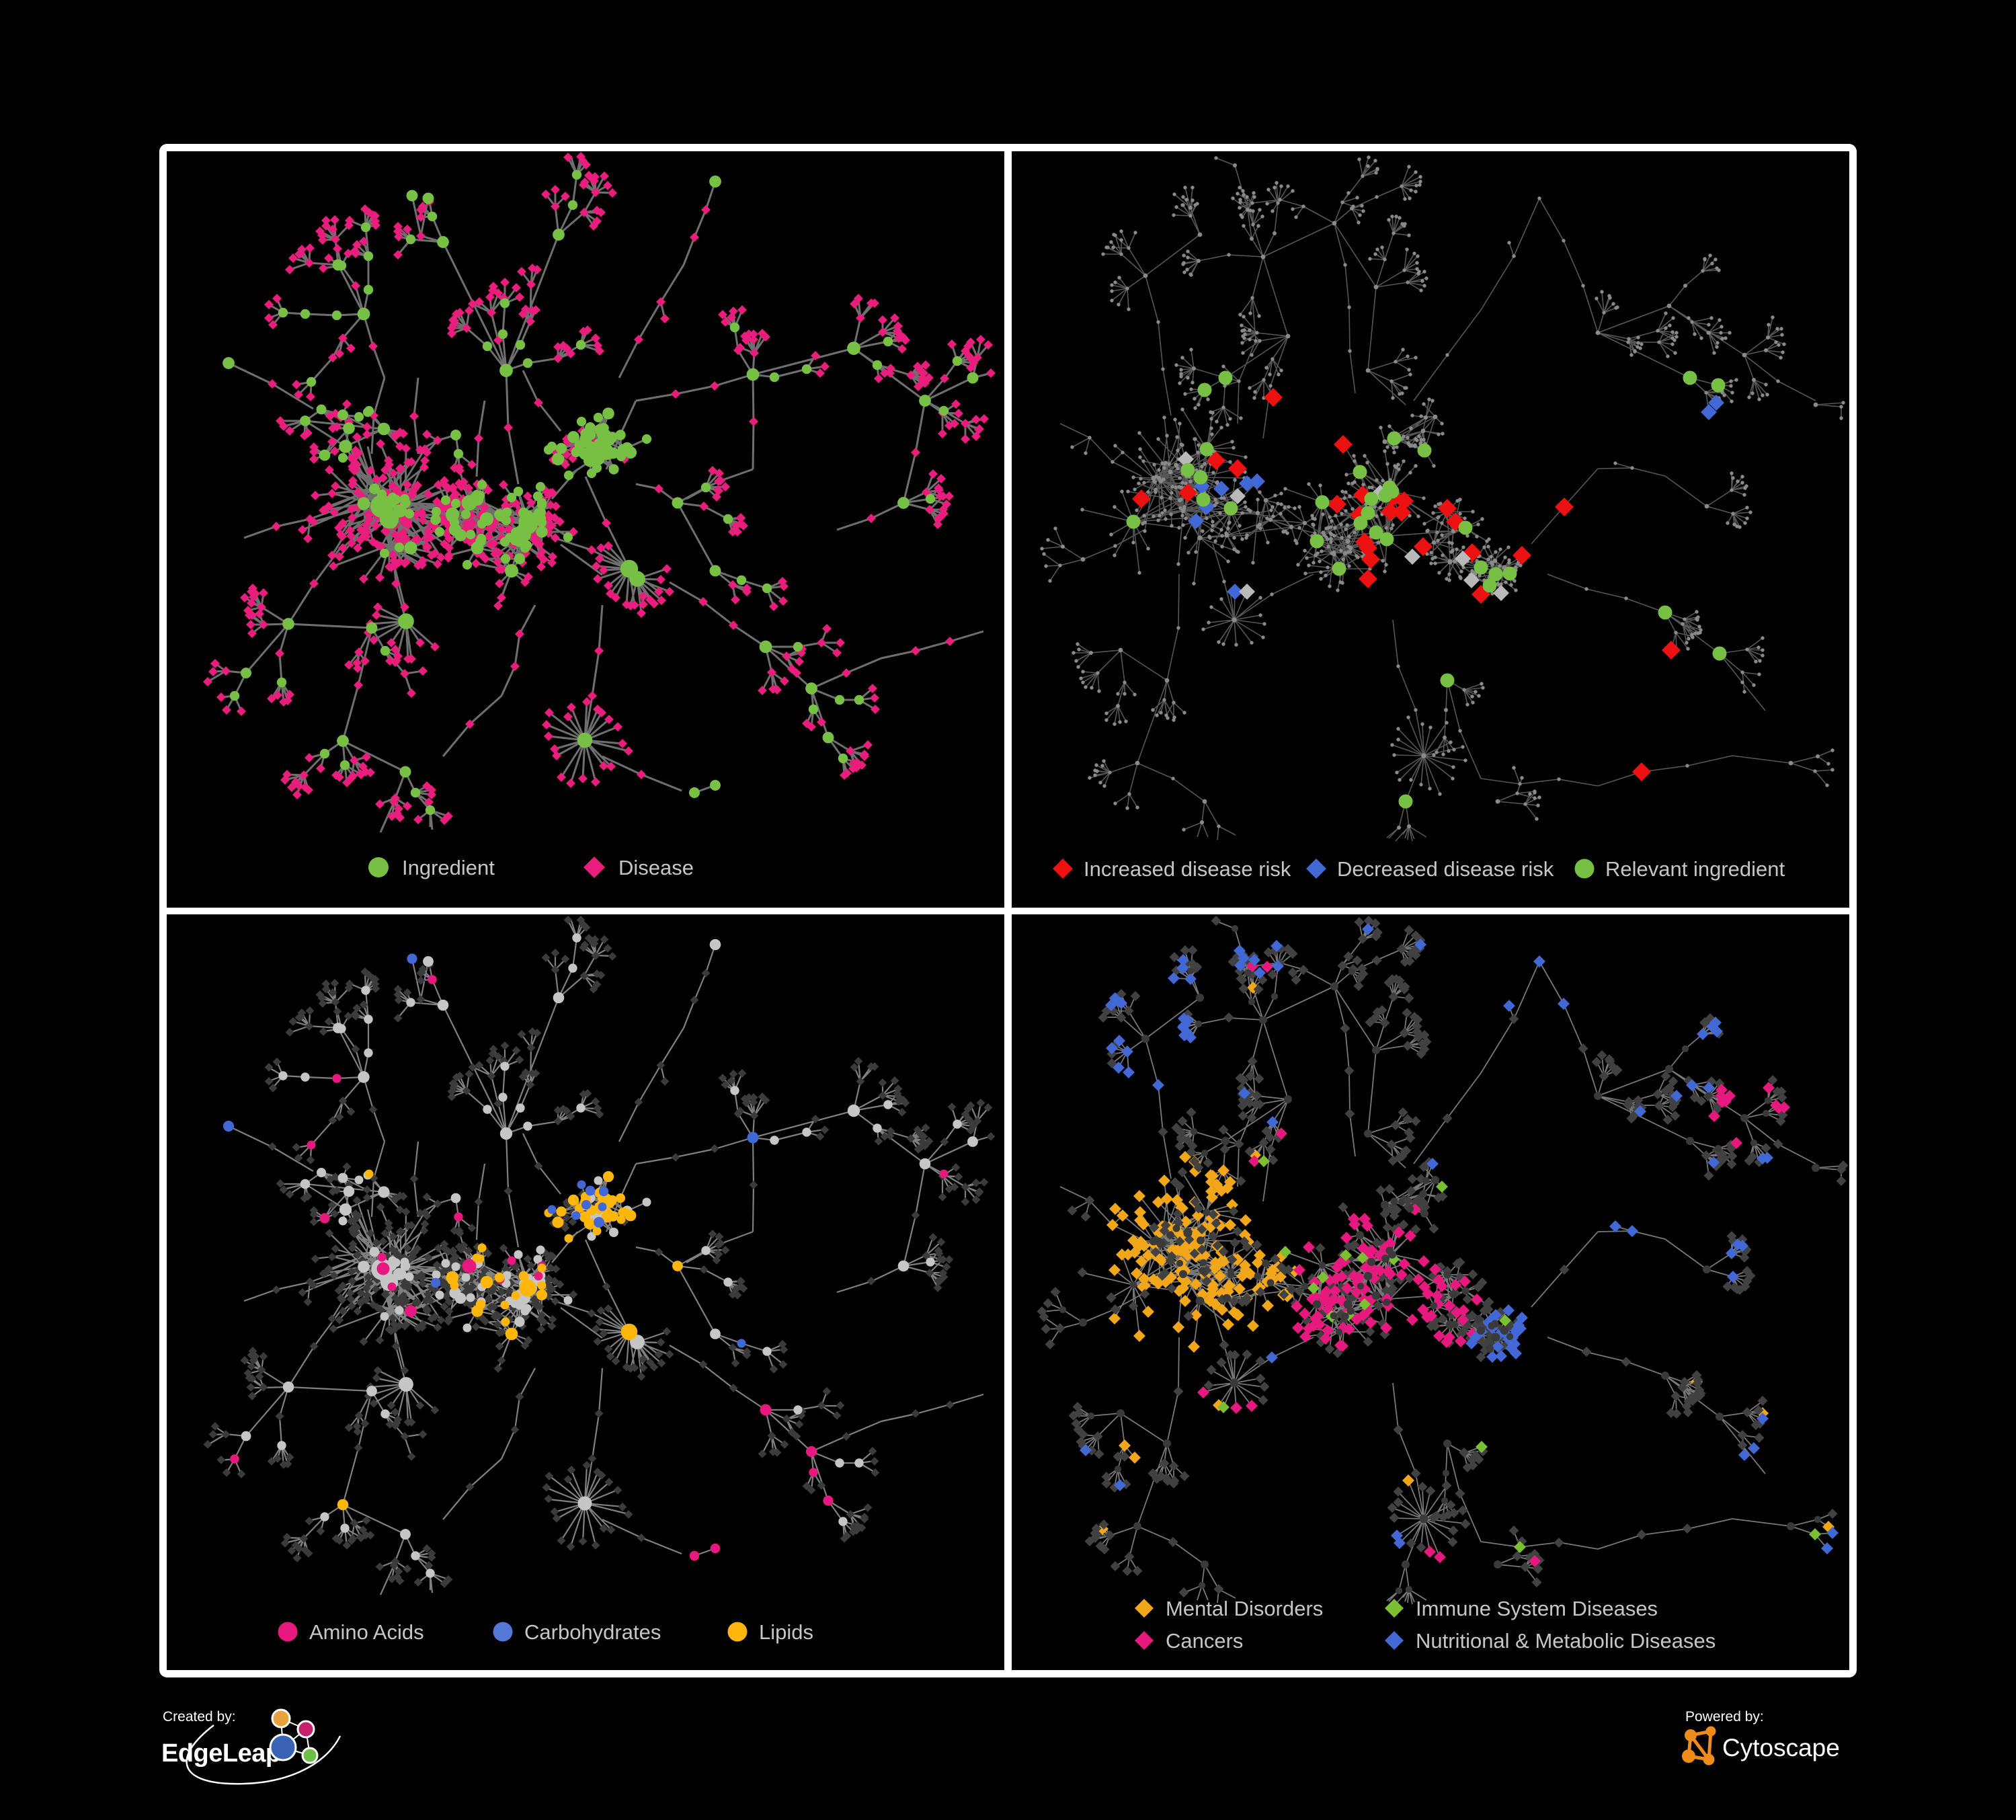  Describe the element at coordinates (221, 1753) in the screenshot. I see `svg-text: EdgeLeap` at that location.